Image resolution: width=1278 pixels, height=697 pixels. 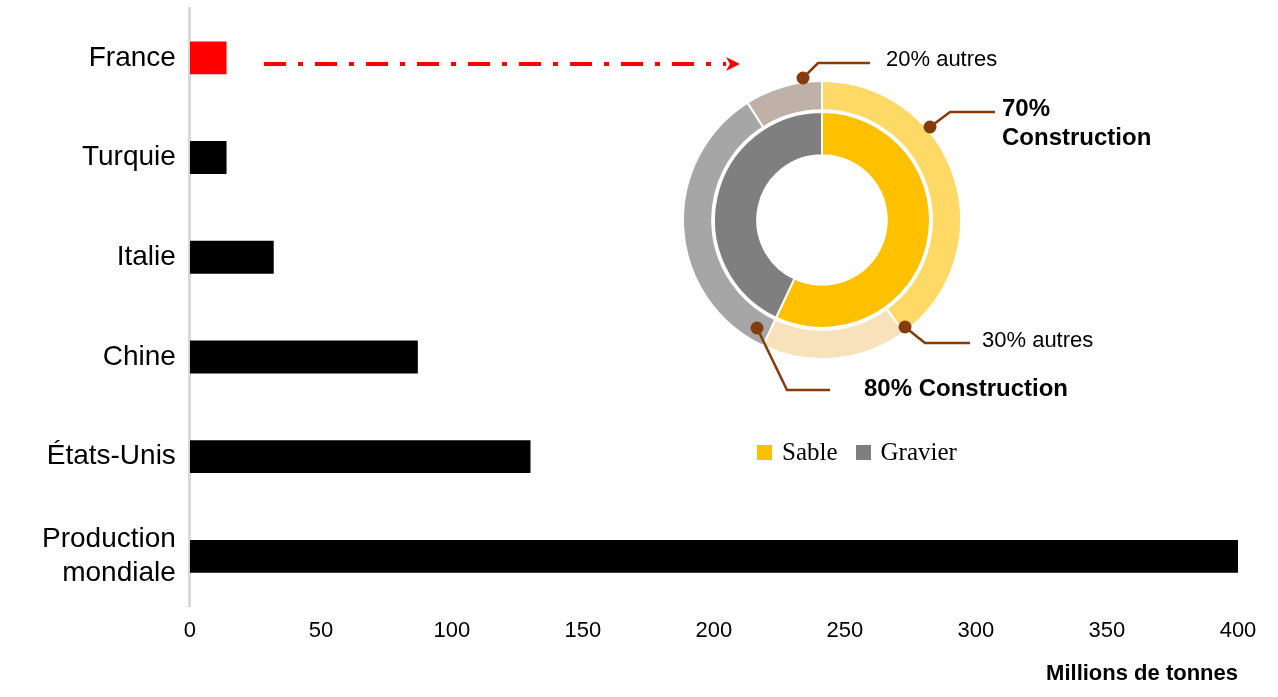 I want to click on annotation: 80% Construction, so click(x=967, y=388).